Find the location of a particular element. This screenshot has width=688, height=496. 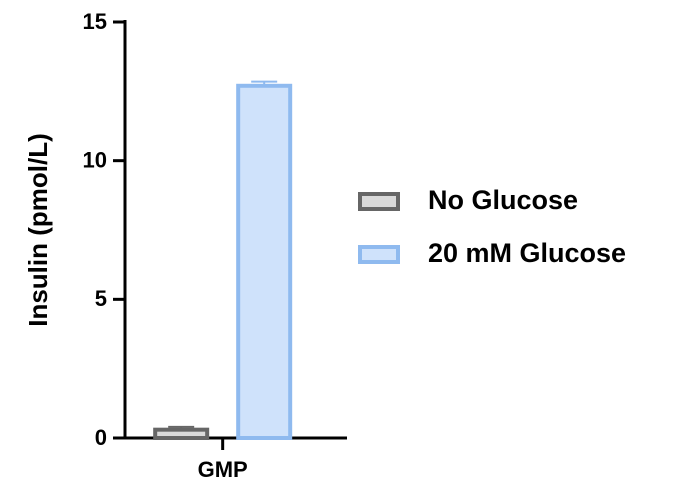

y-axis-label: Insulin (pmol/L) is located at coordinates (38, 230).